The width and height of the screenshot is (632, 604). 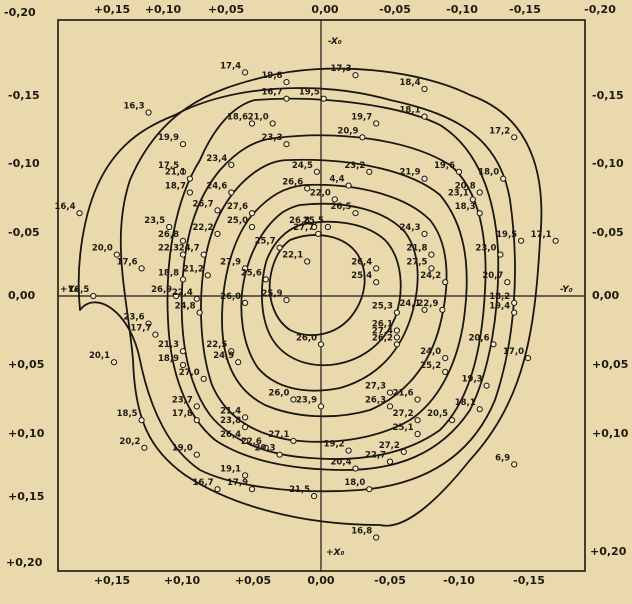 What do you see at coordinates (134, 318) in the screenshot?
I see `orbit-point-label: 23,6` at bounding box center [134, 318].